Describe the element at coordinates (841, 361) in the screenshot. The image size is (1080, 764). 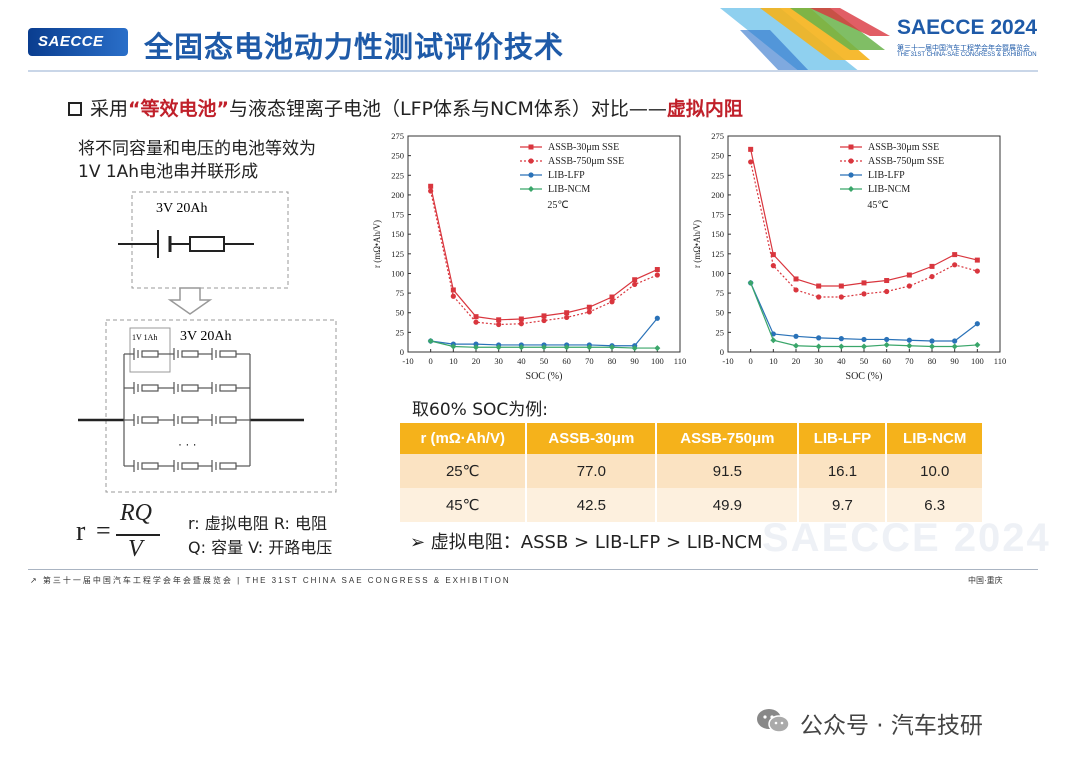
I see `x-tick-label: 40` at that location.